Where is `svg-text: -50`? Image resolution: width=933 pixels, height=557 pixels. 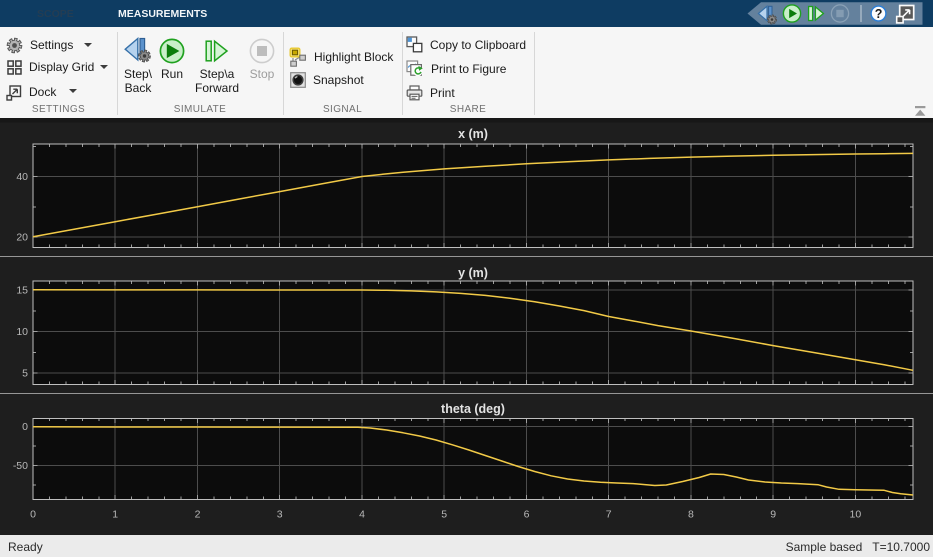
svg-text: -50 is located at coordinates (20, 466).